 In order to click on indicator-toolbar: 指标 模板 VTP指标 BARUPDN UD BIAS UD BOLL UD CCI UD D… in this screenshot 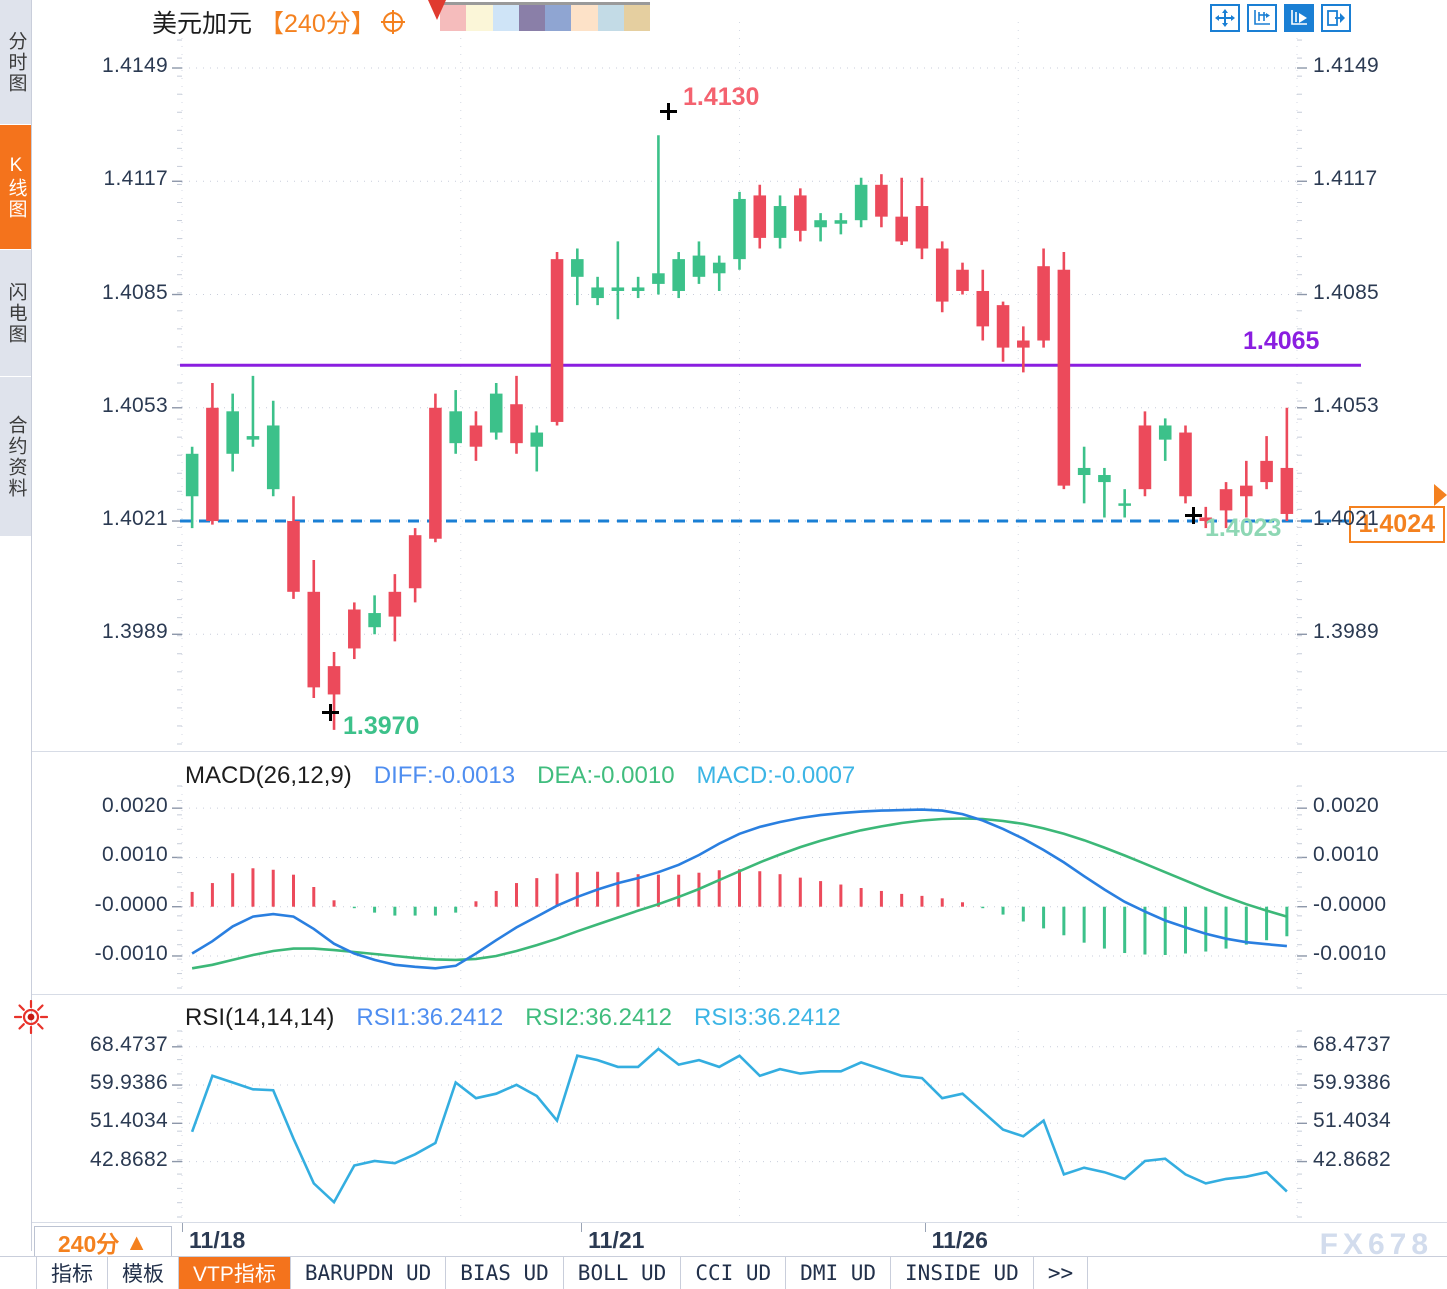, I will do `click(723, 1272)`.